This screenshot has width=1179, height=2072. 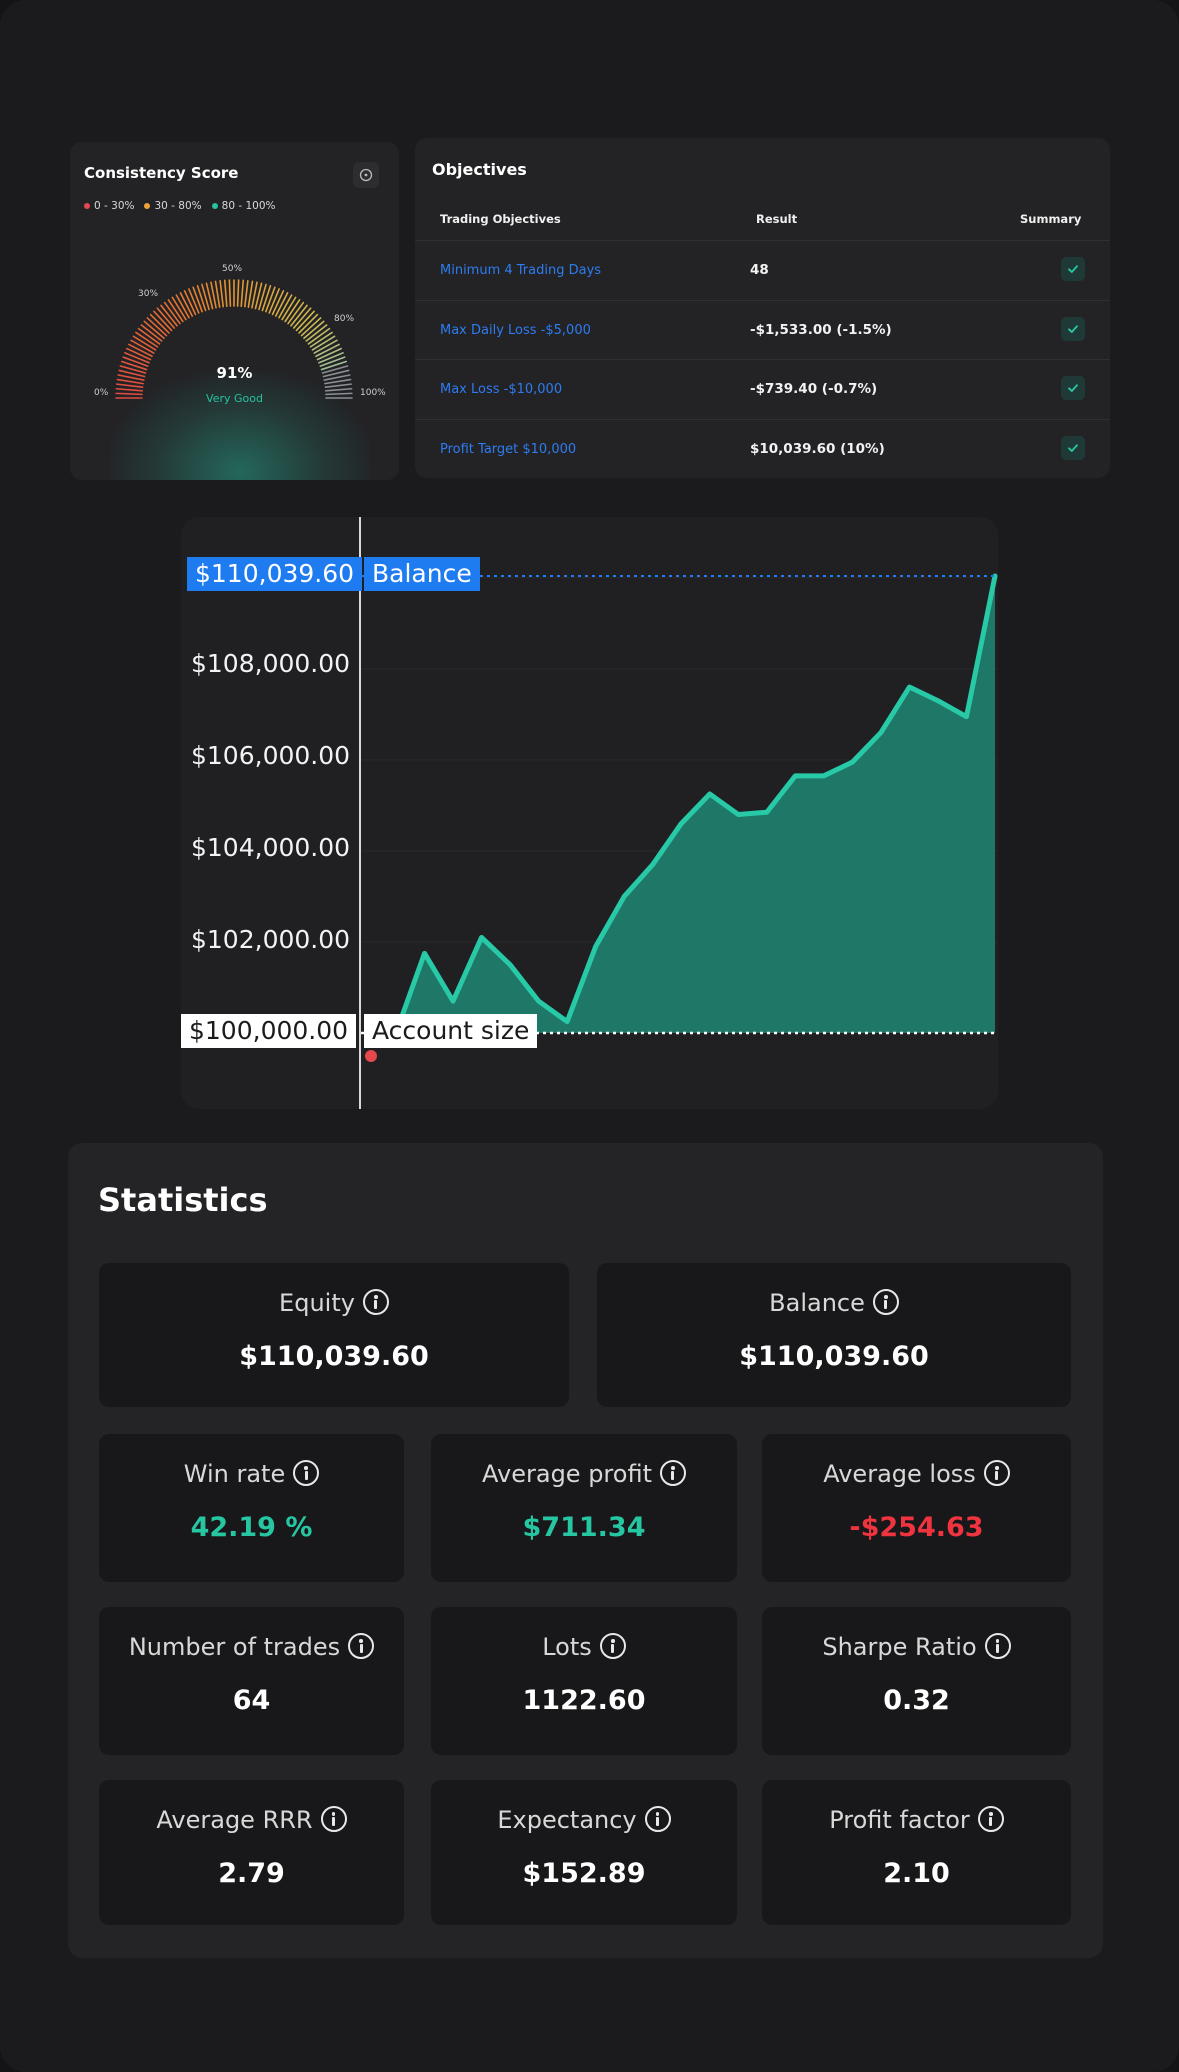 I want to click on stat-tile-win-rate: Win rate 42.19 %, so click(x=251, y=1508).